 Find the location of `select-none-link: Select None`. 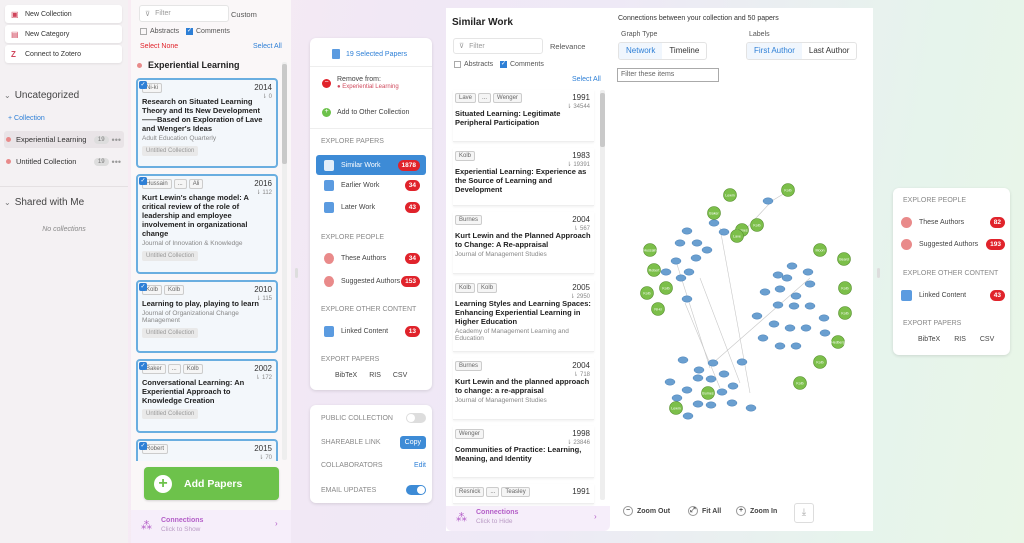

select-none-link: Select None is located at coordinates (159, 46).